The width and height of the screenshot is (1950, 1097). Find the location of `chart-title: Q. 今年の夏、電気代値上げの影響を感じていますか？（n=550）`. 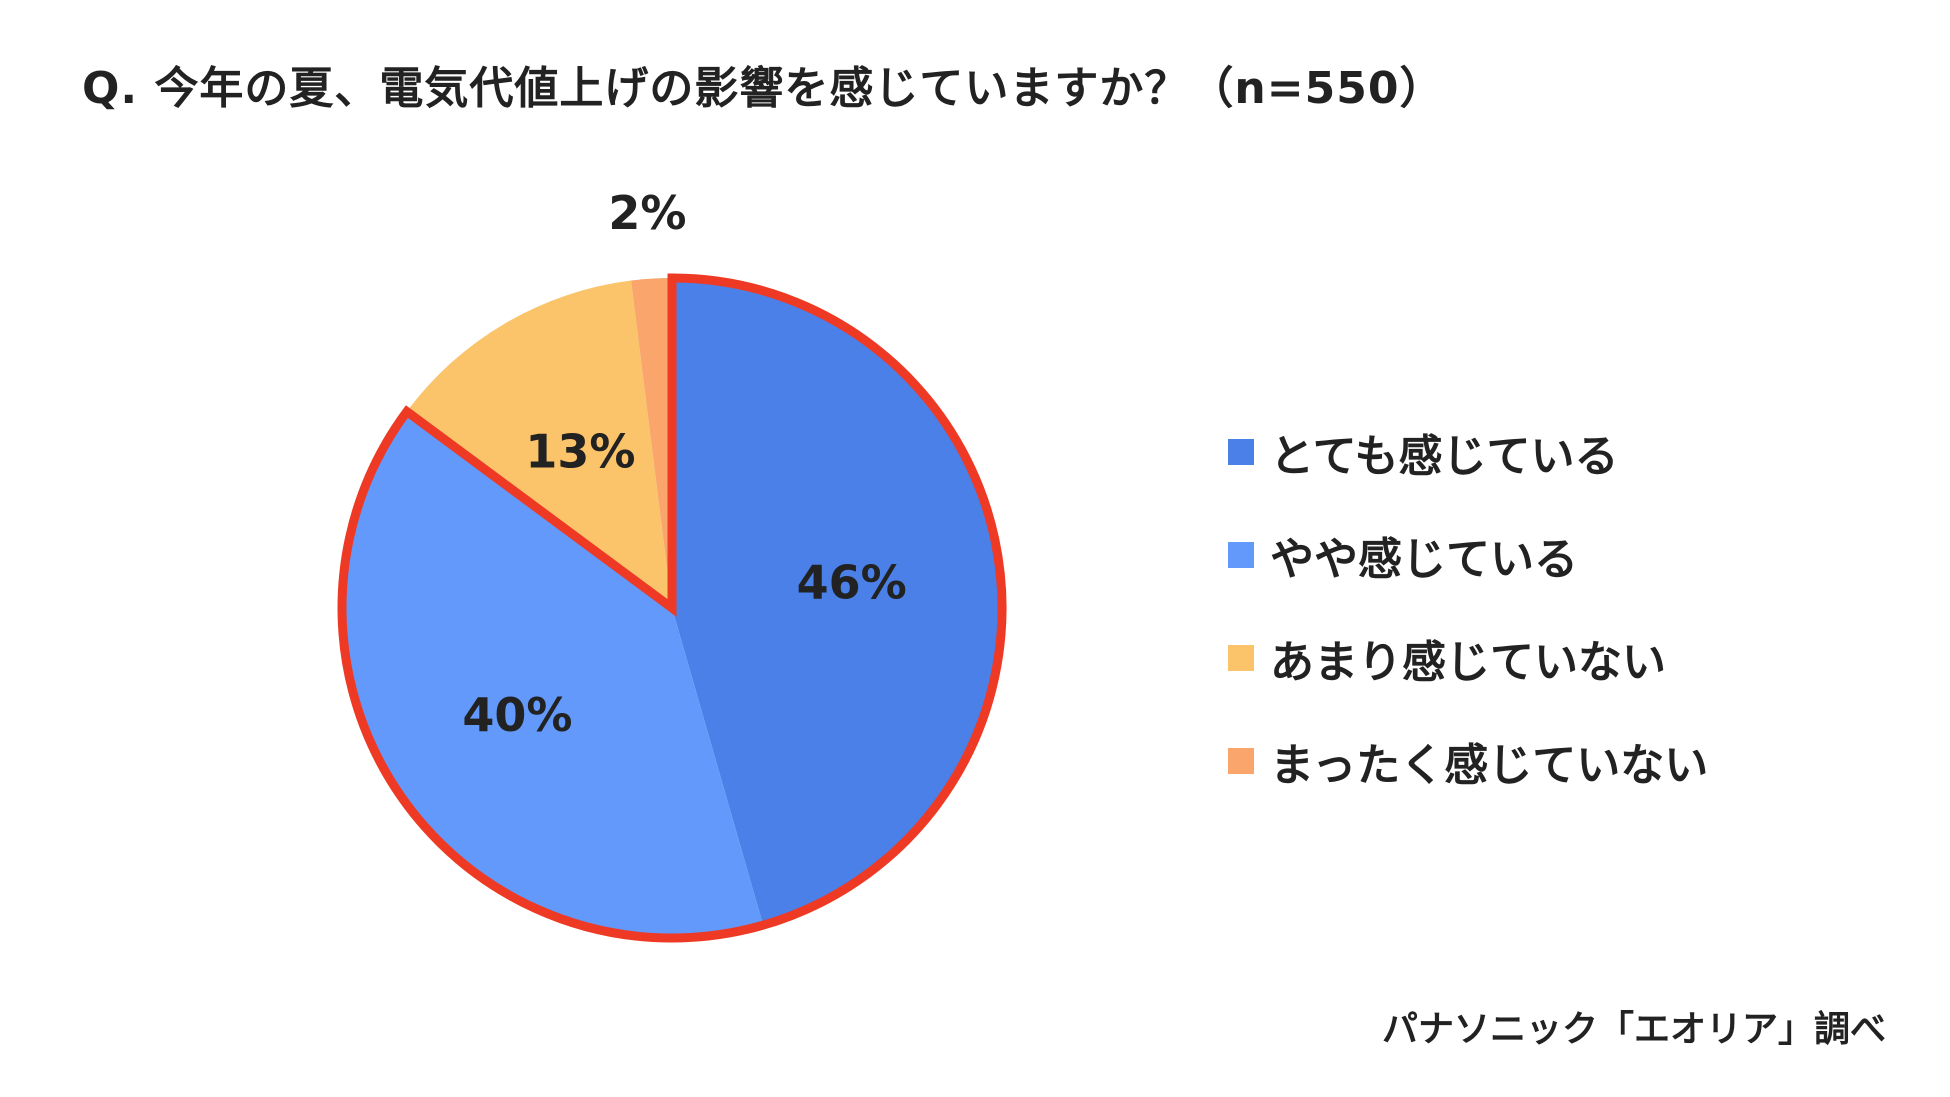

chart-title: Q. 今年の夏、電気代値上げの影響を感じていますか？（n=550） is located at coordinates (763, 88).